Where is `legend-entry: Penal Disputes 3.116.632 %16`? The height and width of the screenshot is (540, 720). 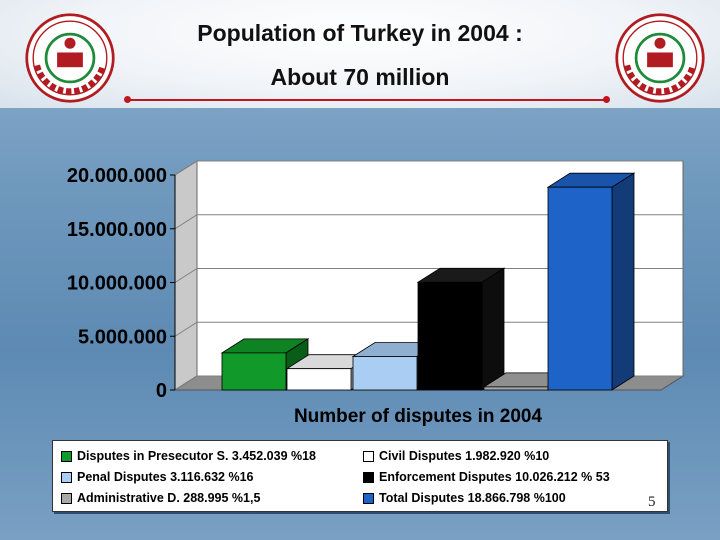 legend-entry: Penal Disputes 3.116.632 %16 is located at coordinates (157, 477).